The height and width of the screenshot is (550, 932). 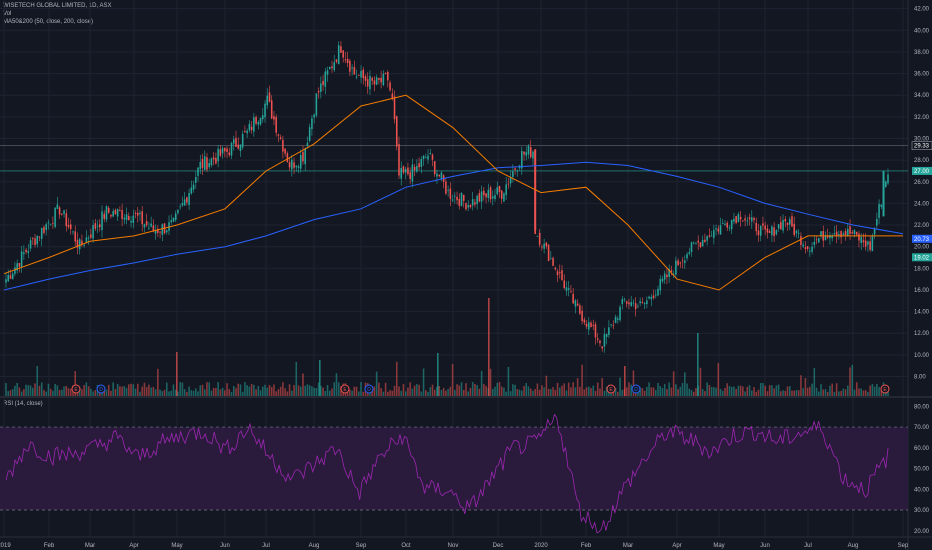 I want to click on event-marker-label: E, so click(x=885, y=390).